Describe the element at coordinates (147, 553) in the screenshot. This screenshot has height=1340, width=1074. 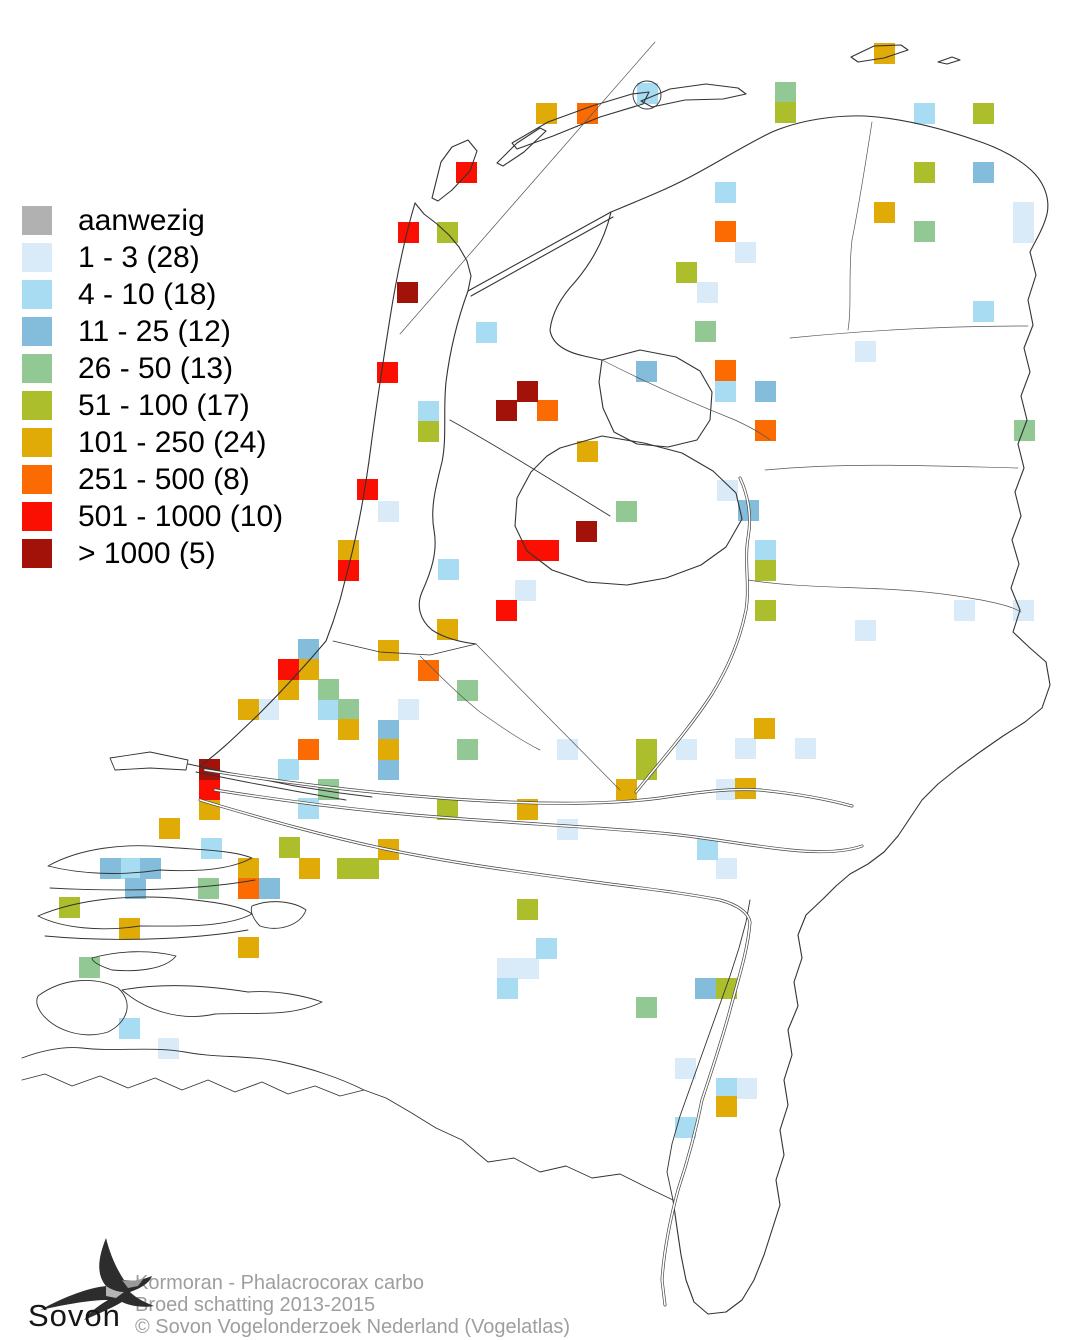
I see `legend-label: > 1000 (5)` at that location.